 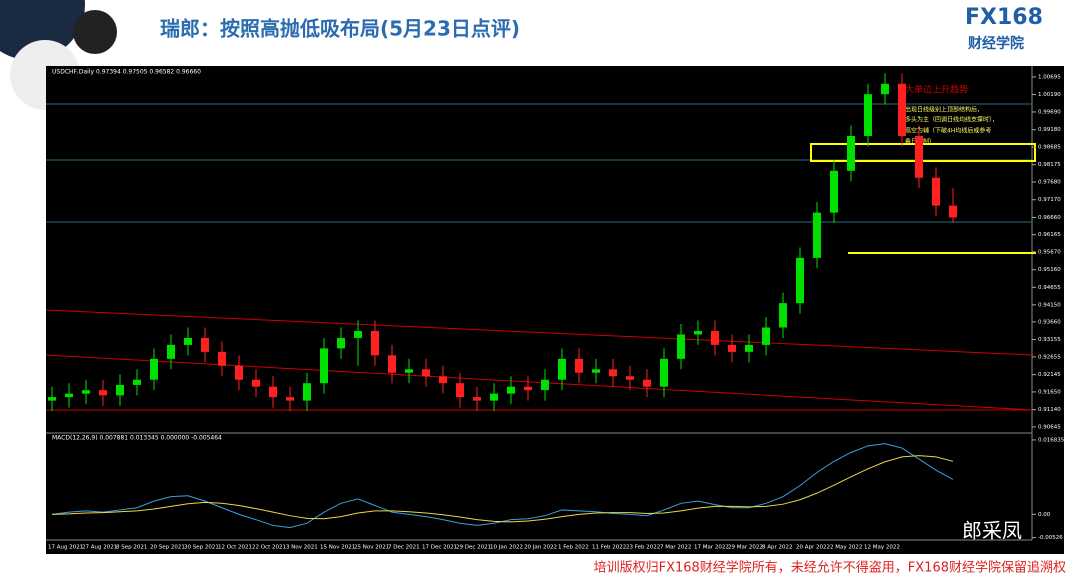 I want to click on macd-line, so click(x=502, y=489).